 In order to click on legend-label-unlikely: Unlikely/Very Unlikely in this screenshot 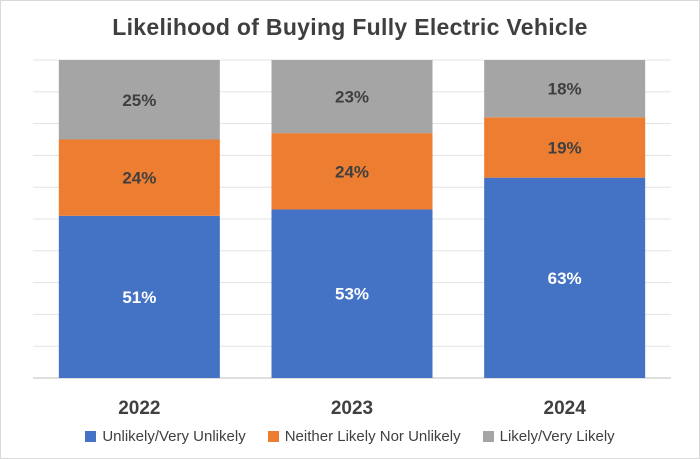, I will do `click(174, 436)`.